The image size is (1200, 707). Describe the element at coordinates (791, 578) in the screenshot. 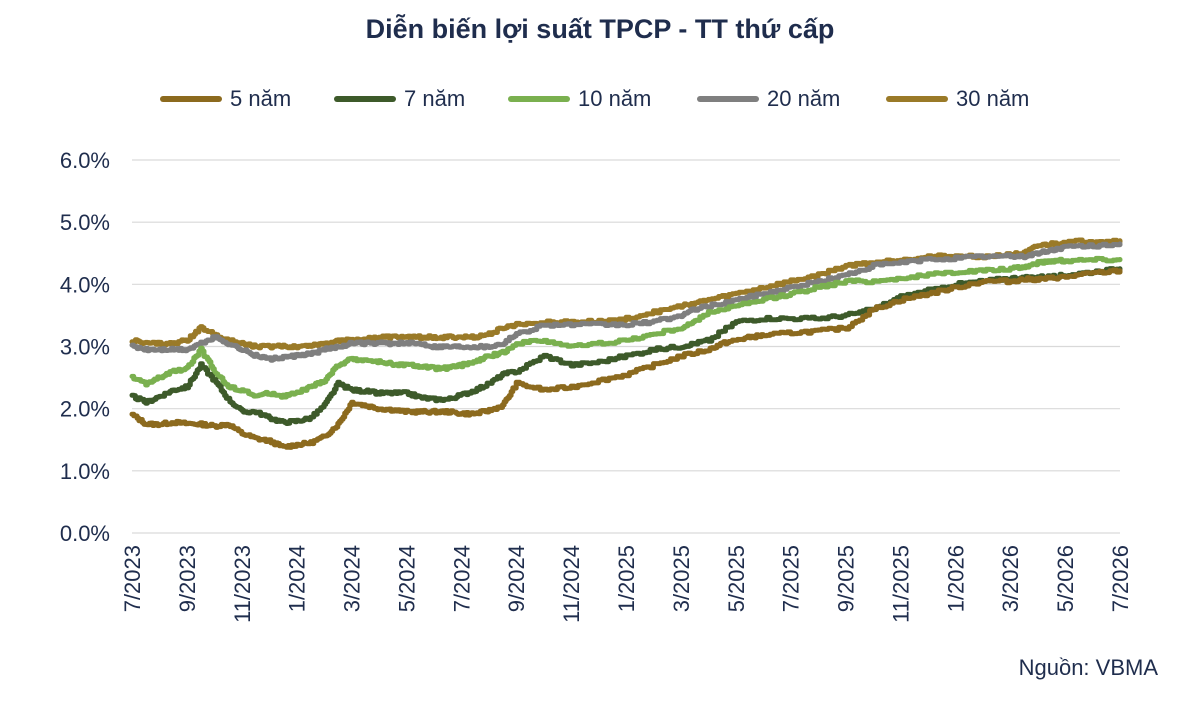

I see `x-tick-label: 7/2025` at that location.